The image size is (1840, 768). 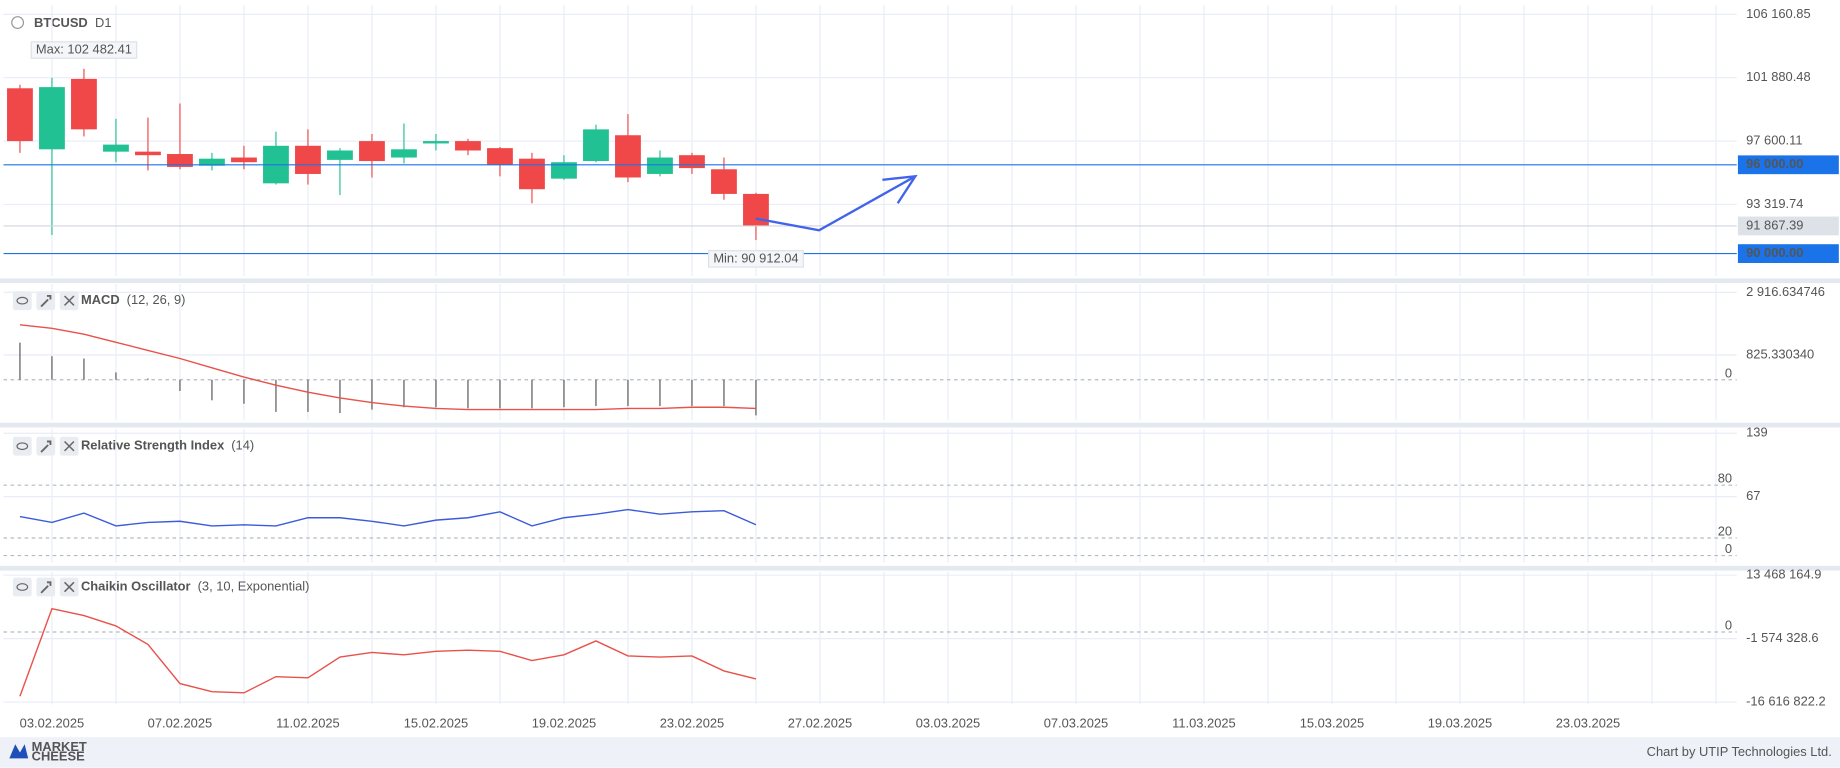 I want to click on logo-icon, so click(x=19, y=751).